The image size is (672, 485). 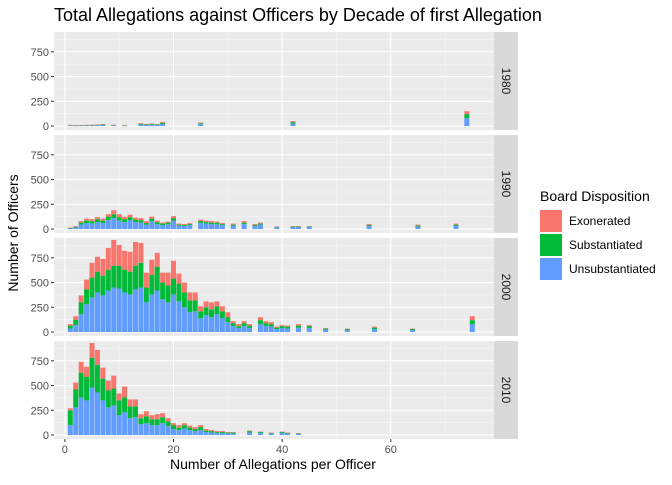 What do you see at coordinates (40, 259) in the screenshot?
I see `y-tick-label: 750` at bounding box center [40, 259].